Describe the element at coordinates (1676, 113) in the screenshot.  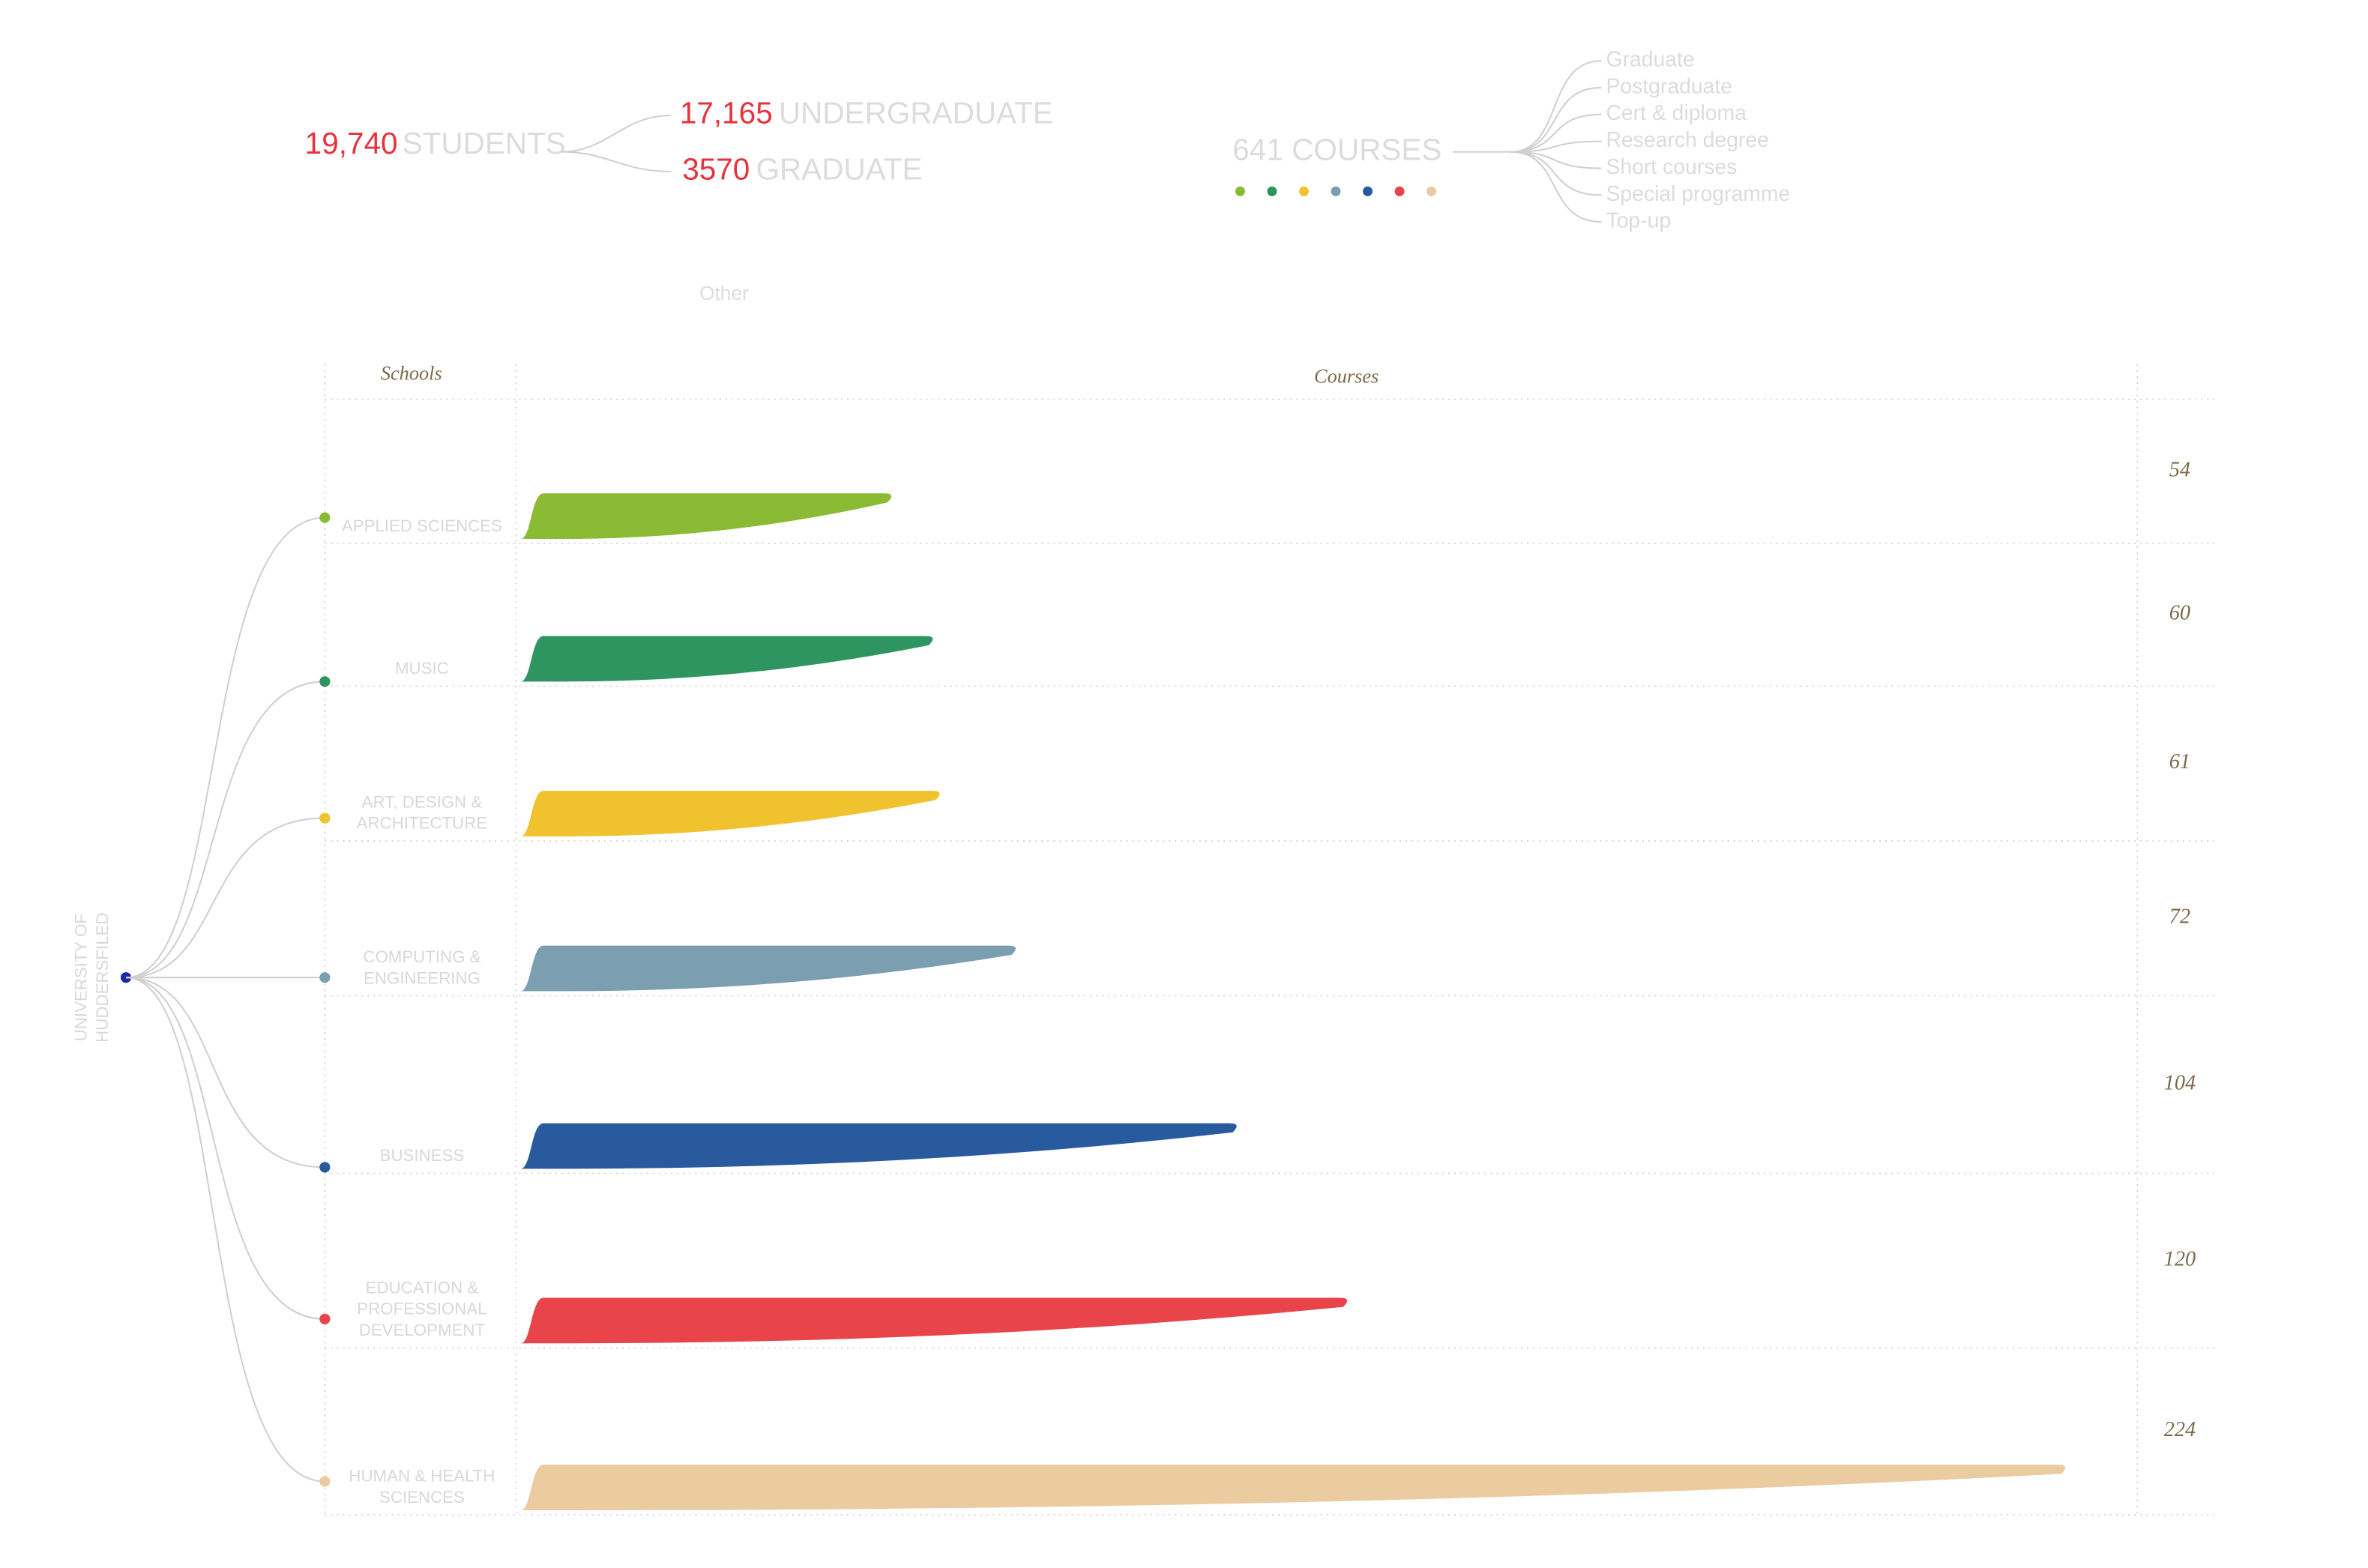
I see `course-type: Cert & diploma` at that location.